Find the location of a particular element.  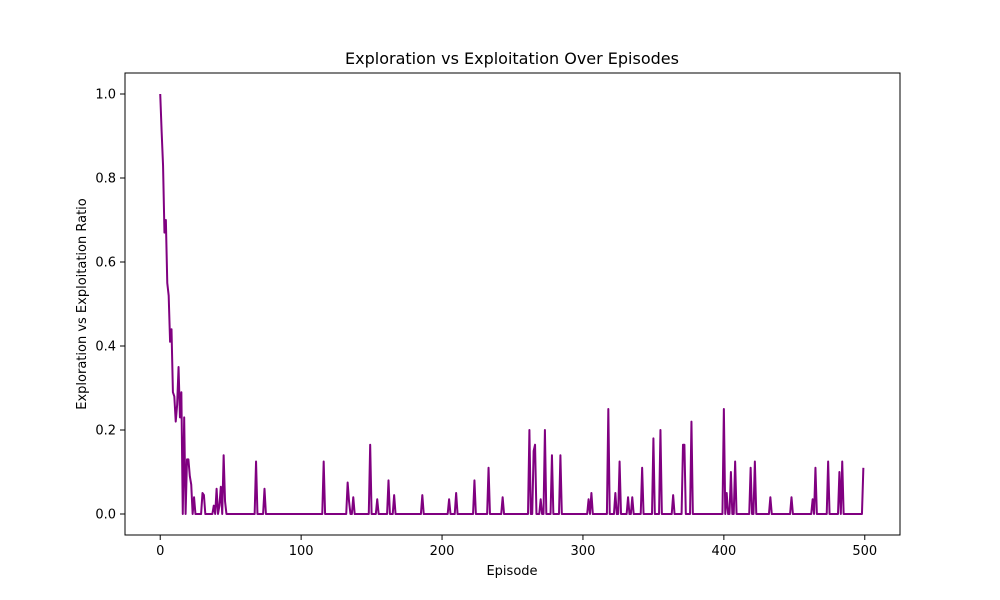

x-tick-label: 0 is located at coordinates (160, 551).